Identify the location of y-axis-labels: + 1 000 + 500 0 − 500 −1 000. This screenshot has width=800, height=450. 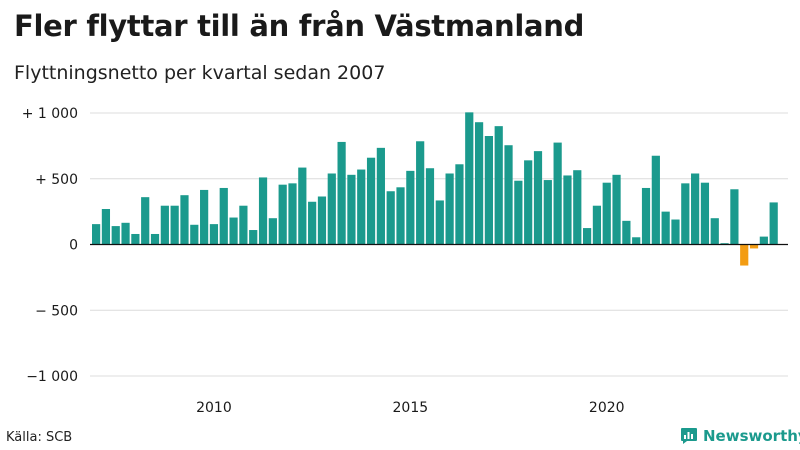
(50, 245).